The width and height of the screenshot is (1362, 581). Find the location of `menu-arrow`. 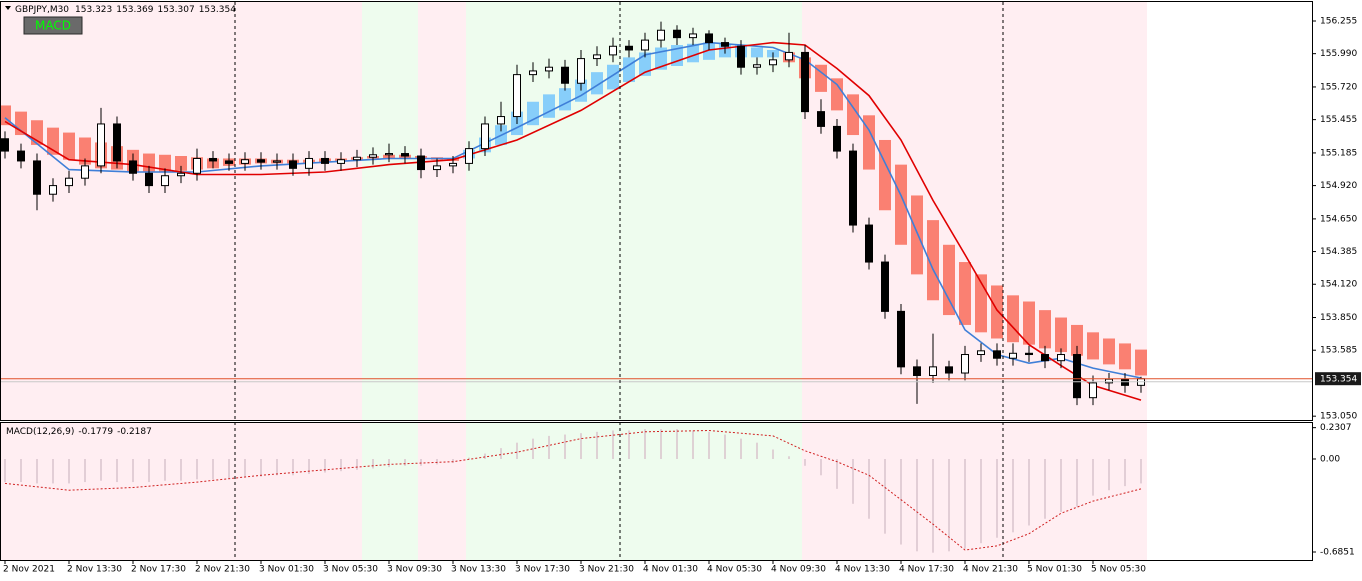

menu-arrow is located at coordinates (8, 8).